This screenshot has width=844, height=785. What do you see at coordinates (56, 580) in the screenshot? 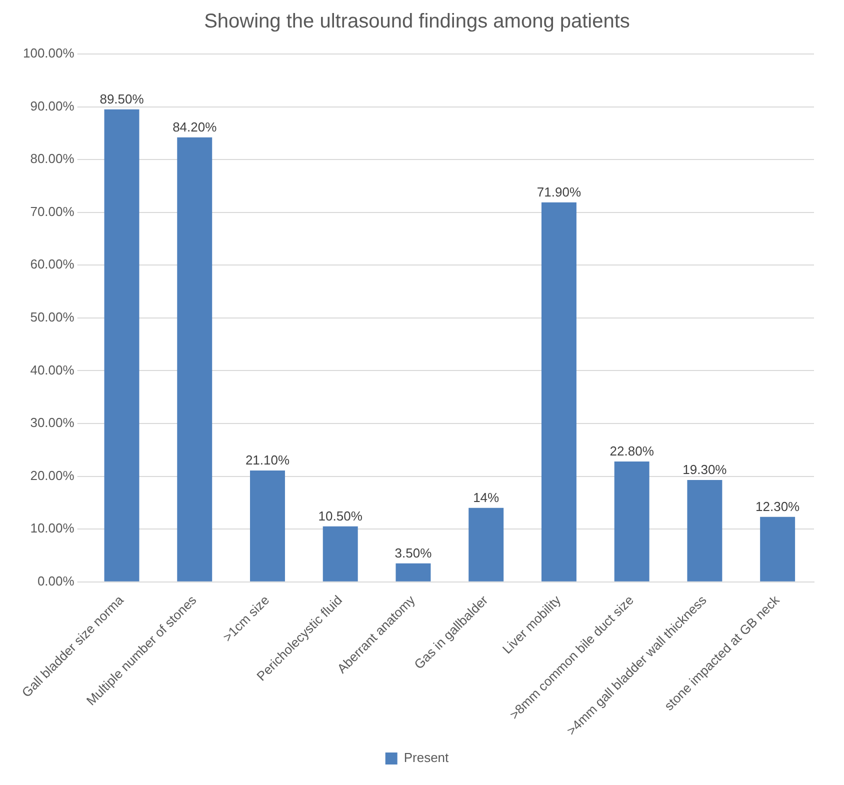
I see `y-tick-label: 0.00%` at bounding box center [56, 580].